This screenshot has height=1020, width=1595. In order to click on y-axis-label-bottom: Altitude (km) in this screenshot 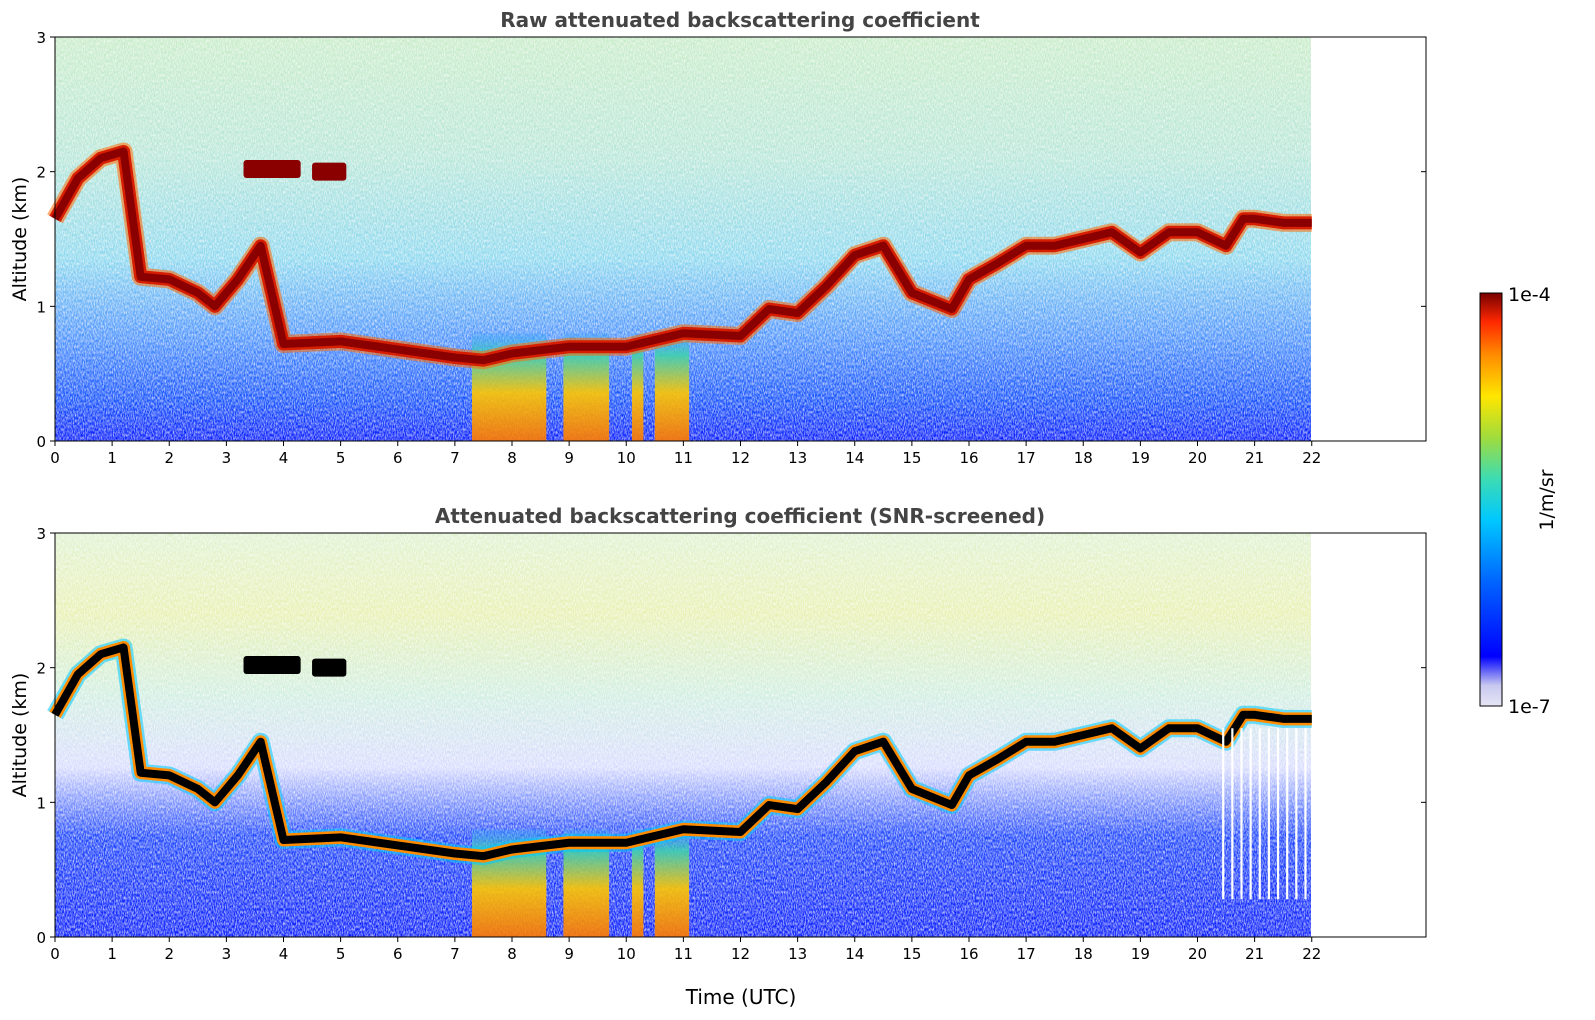, I will do `click(20, 735)`.